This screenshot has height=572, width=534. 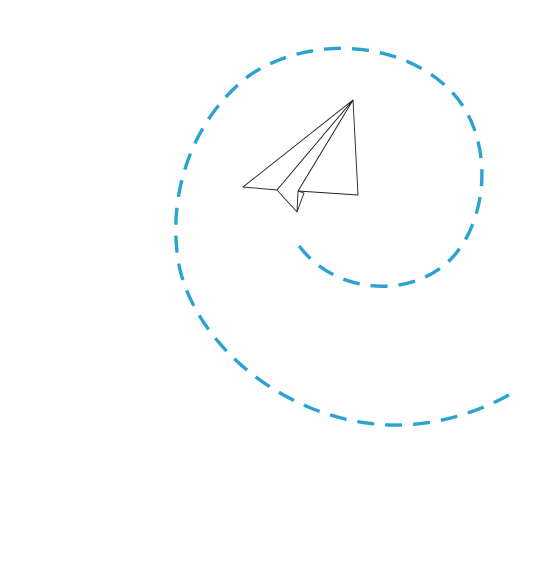 I want to click on airplane-keel-crease, so click(x=300, y=201).